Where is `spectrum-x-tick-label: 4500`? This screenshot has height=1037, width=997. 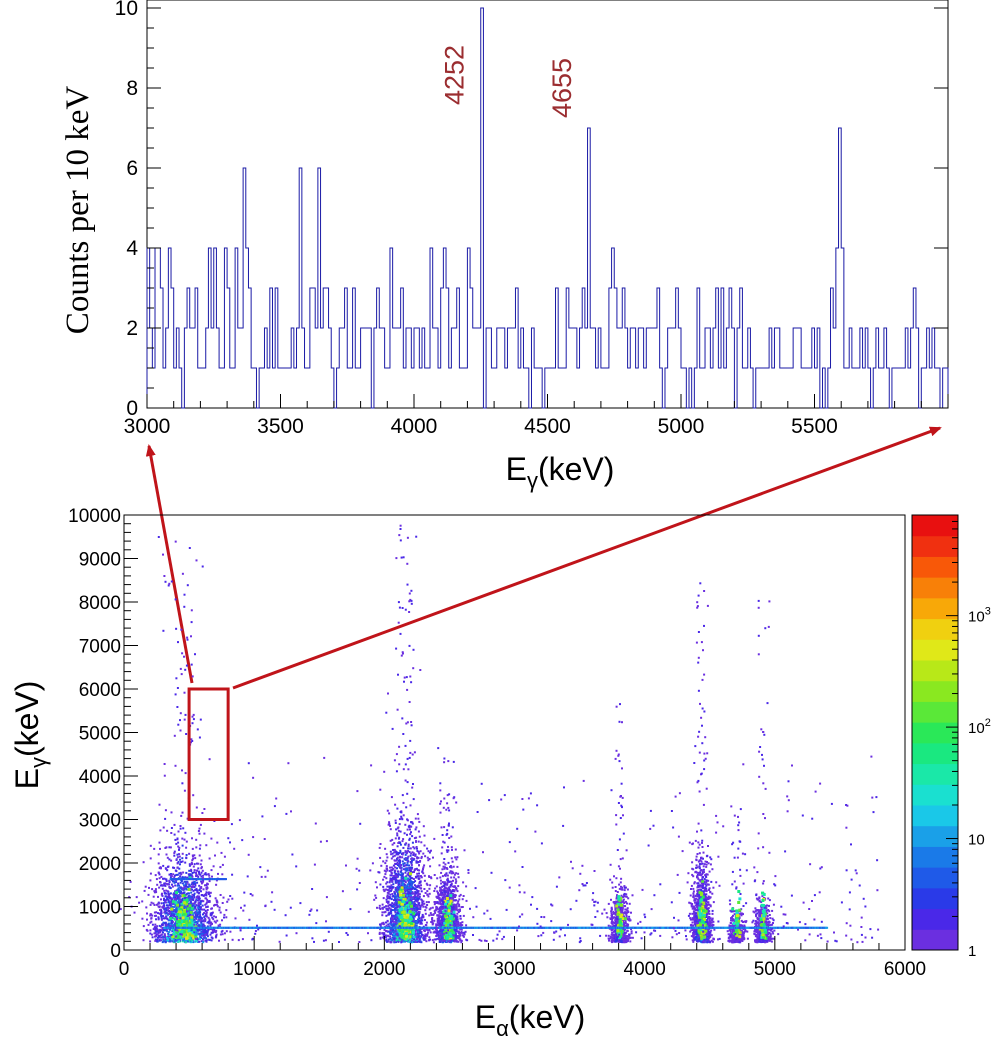 spectrum-x-tick-label: 4500 is located at coordinates (547, 426).